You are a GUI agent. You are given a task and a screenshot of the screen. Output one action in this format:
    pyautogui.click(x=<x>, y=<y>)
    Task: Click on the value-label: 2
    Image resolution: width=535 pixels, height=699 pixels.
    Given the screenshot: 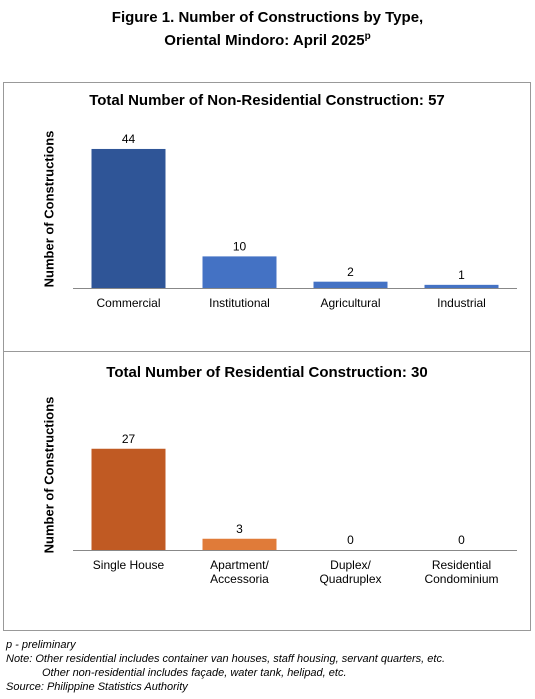 What is the action you would take?
    pyautogui.click(x=350, y=272)
    